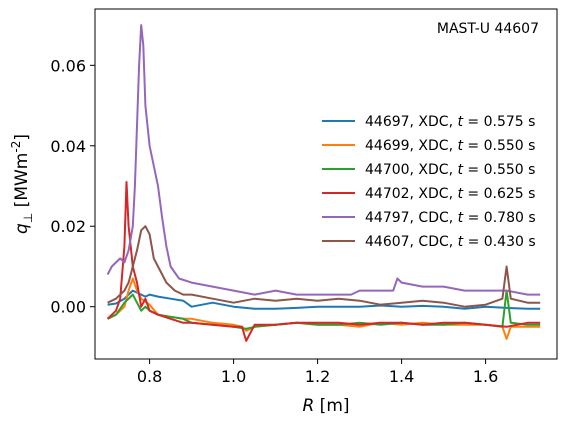 The height and width of the screenshot is (423, 567). I want to click on y-tick-label: 0.04, so click(68, 146).